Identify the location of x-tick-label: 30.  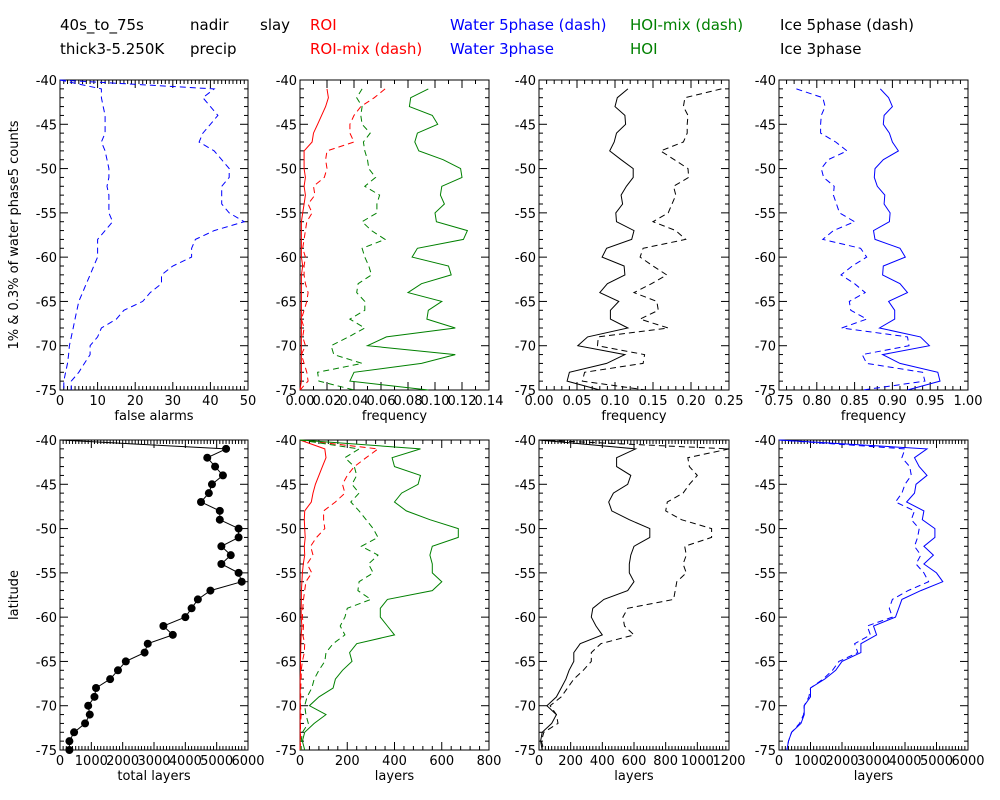
(173, 401).